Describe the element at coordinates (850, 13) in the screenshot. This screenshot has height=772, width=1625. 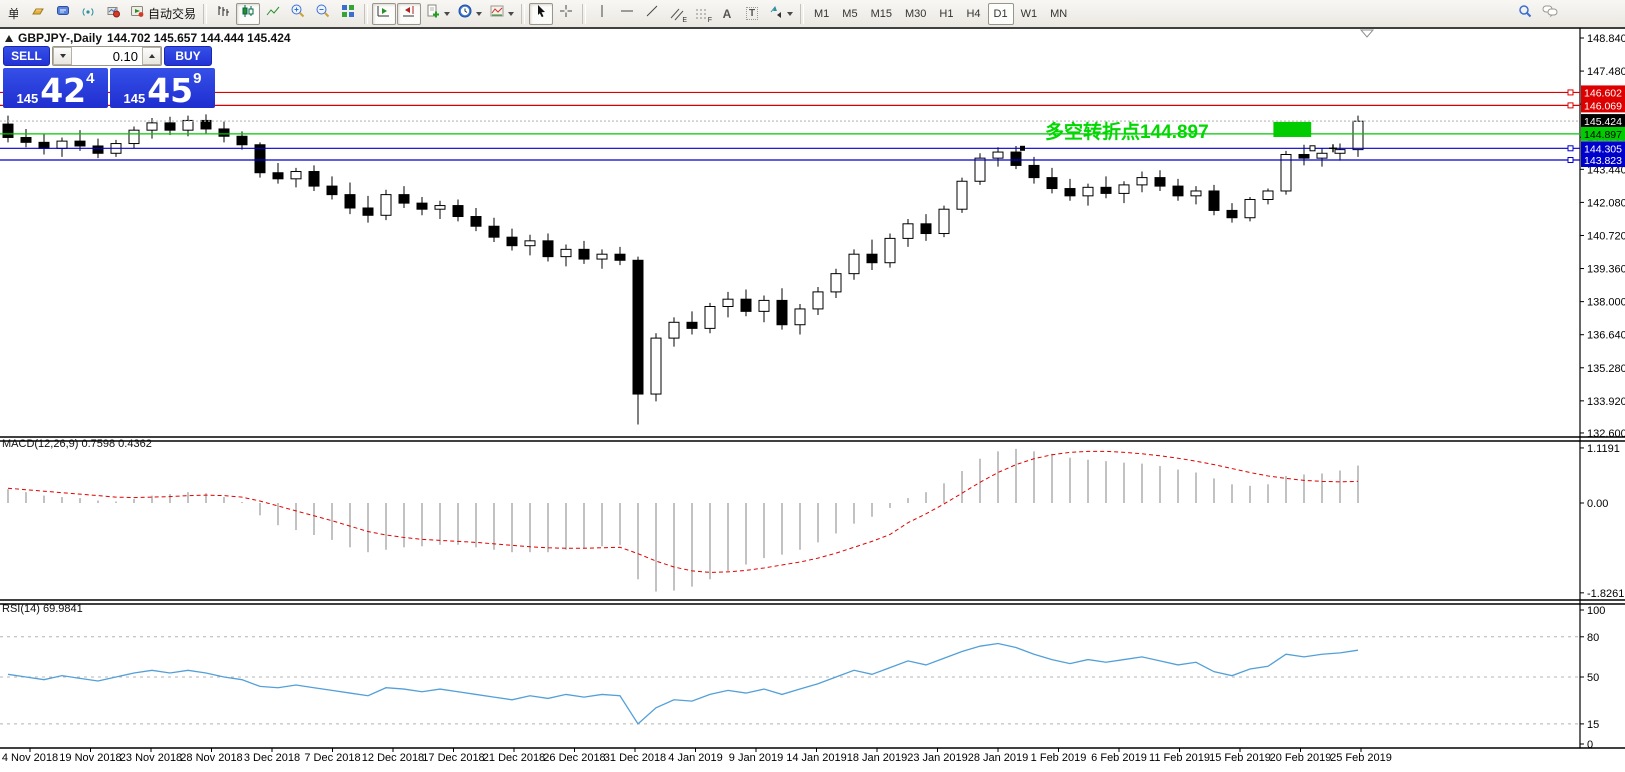
I see `tf-m5: M5` at that location.